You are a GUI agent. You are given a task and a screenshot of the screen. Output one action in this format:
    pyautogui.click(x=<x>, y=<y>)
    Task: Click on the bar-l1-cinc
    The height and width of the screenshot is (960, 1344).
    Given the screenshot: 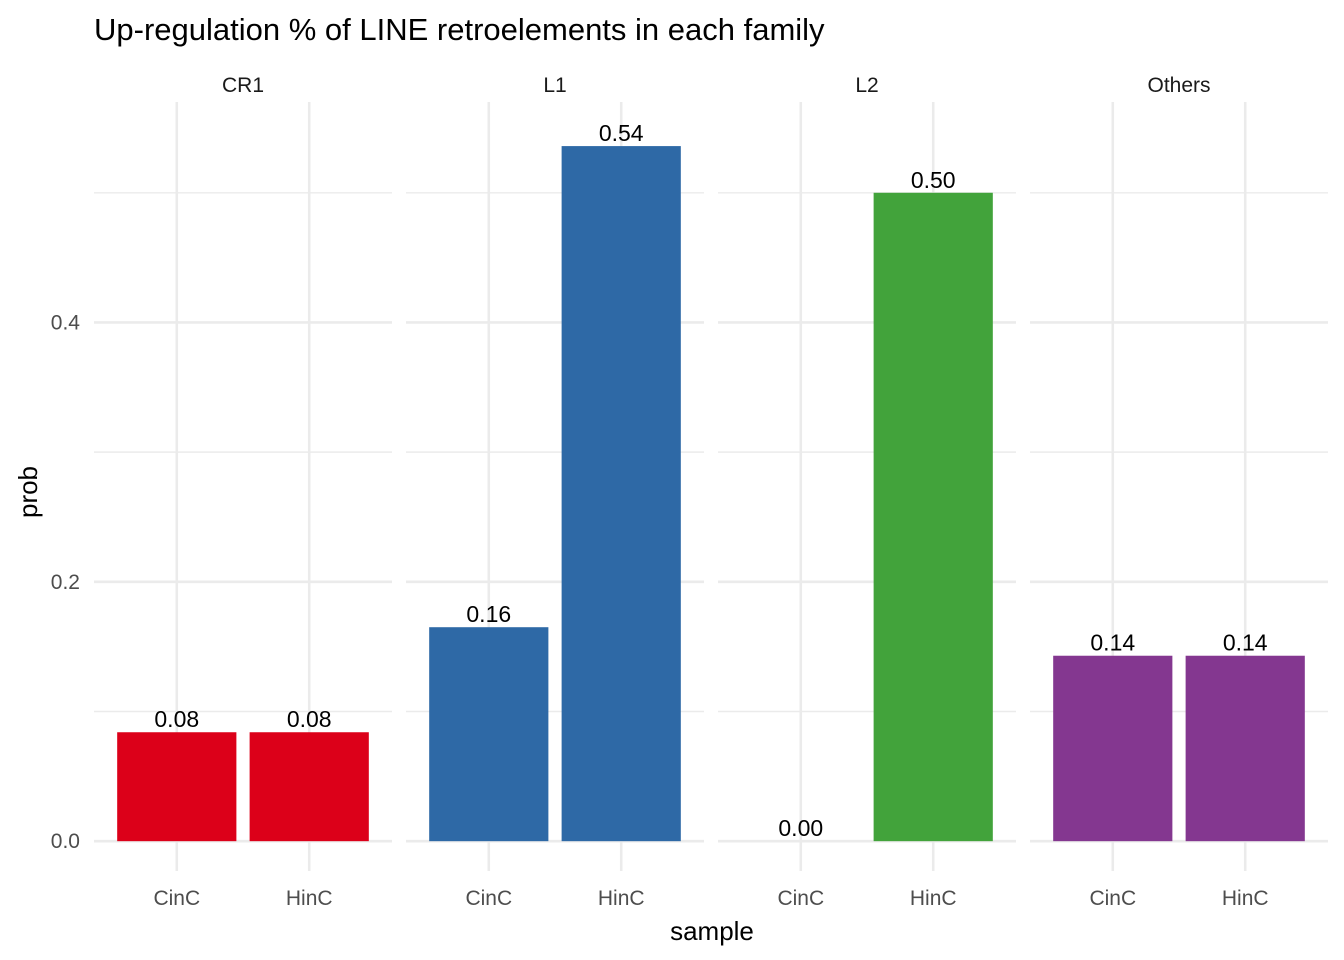 What is the action you would take?
    pyautogui.click(x=489, y=734)
    